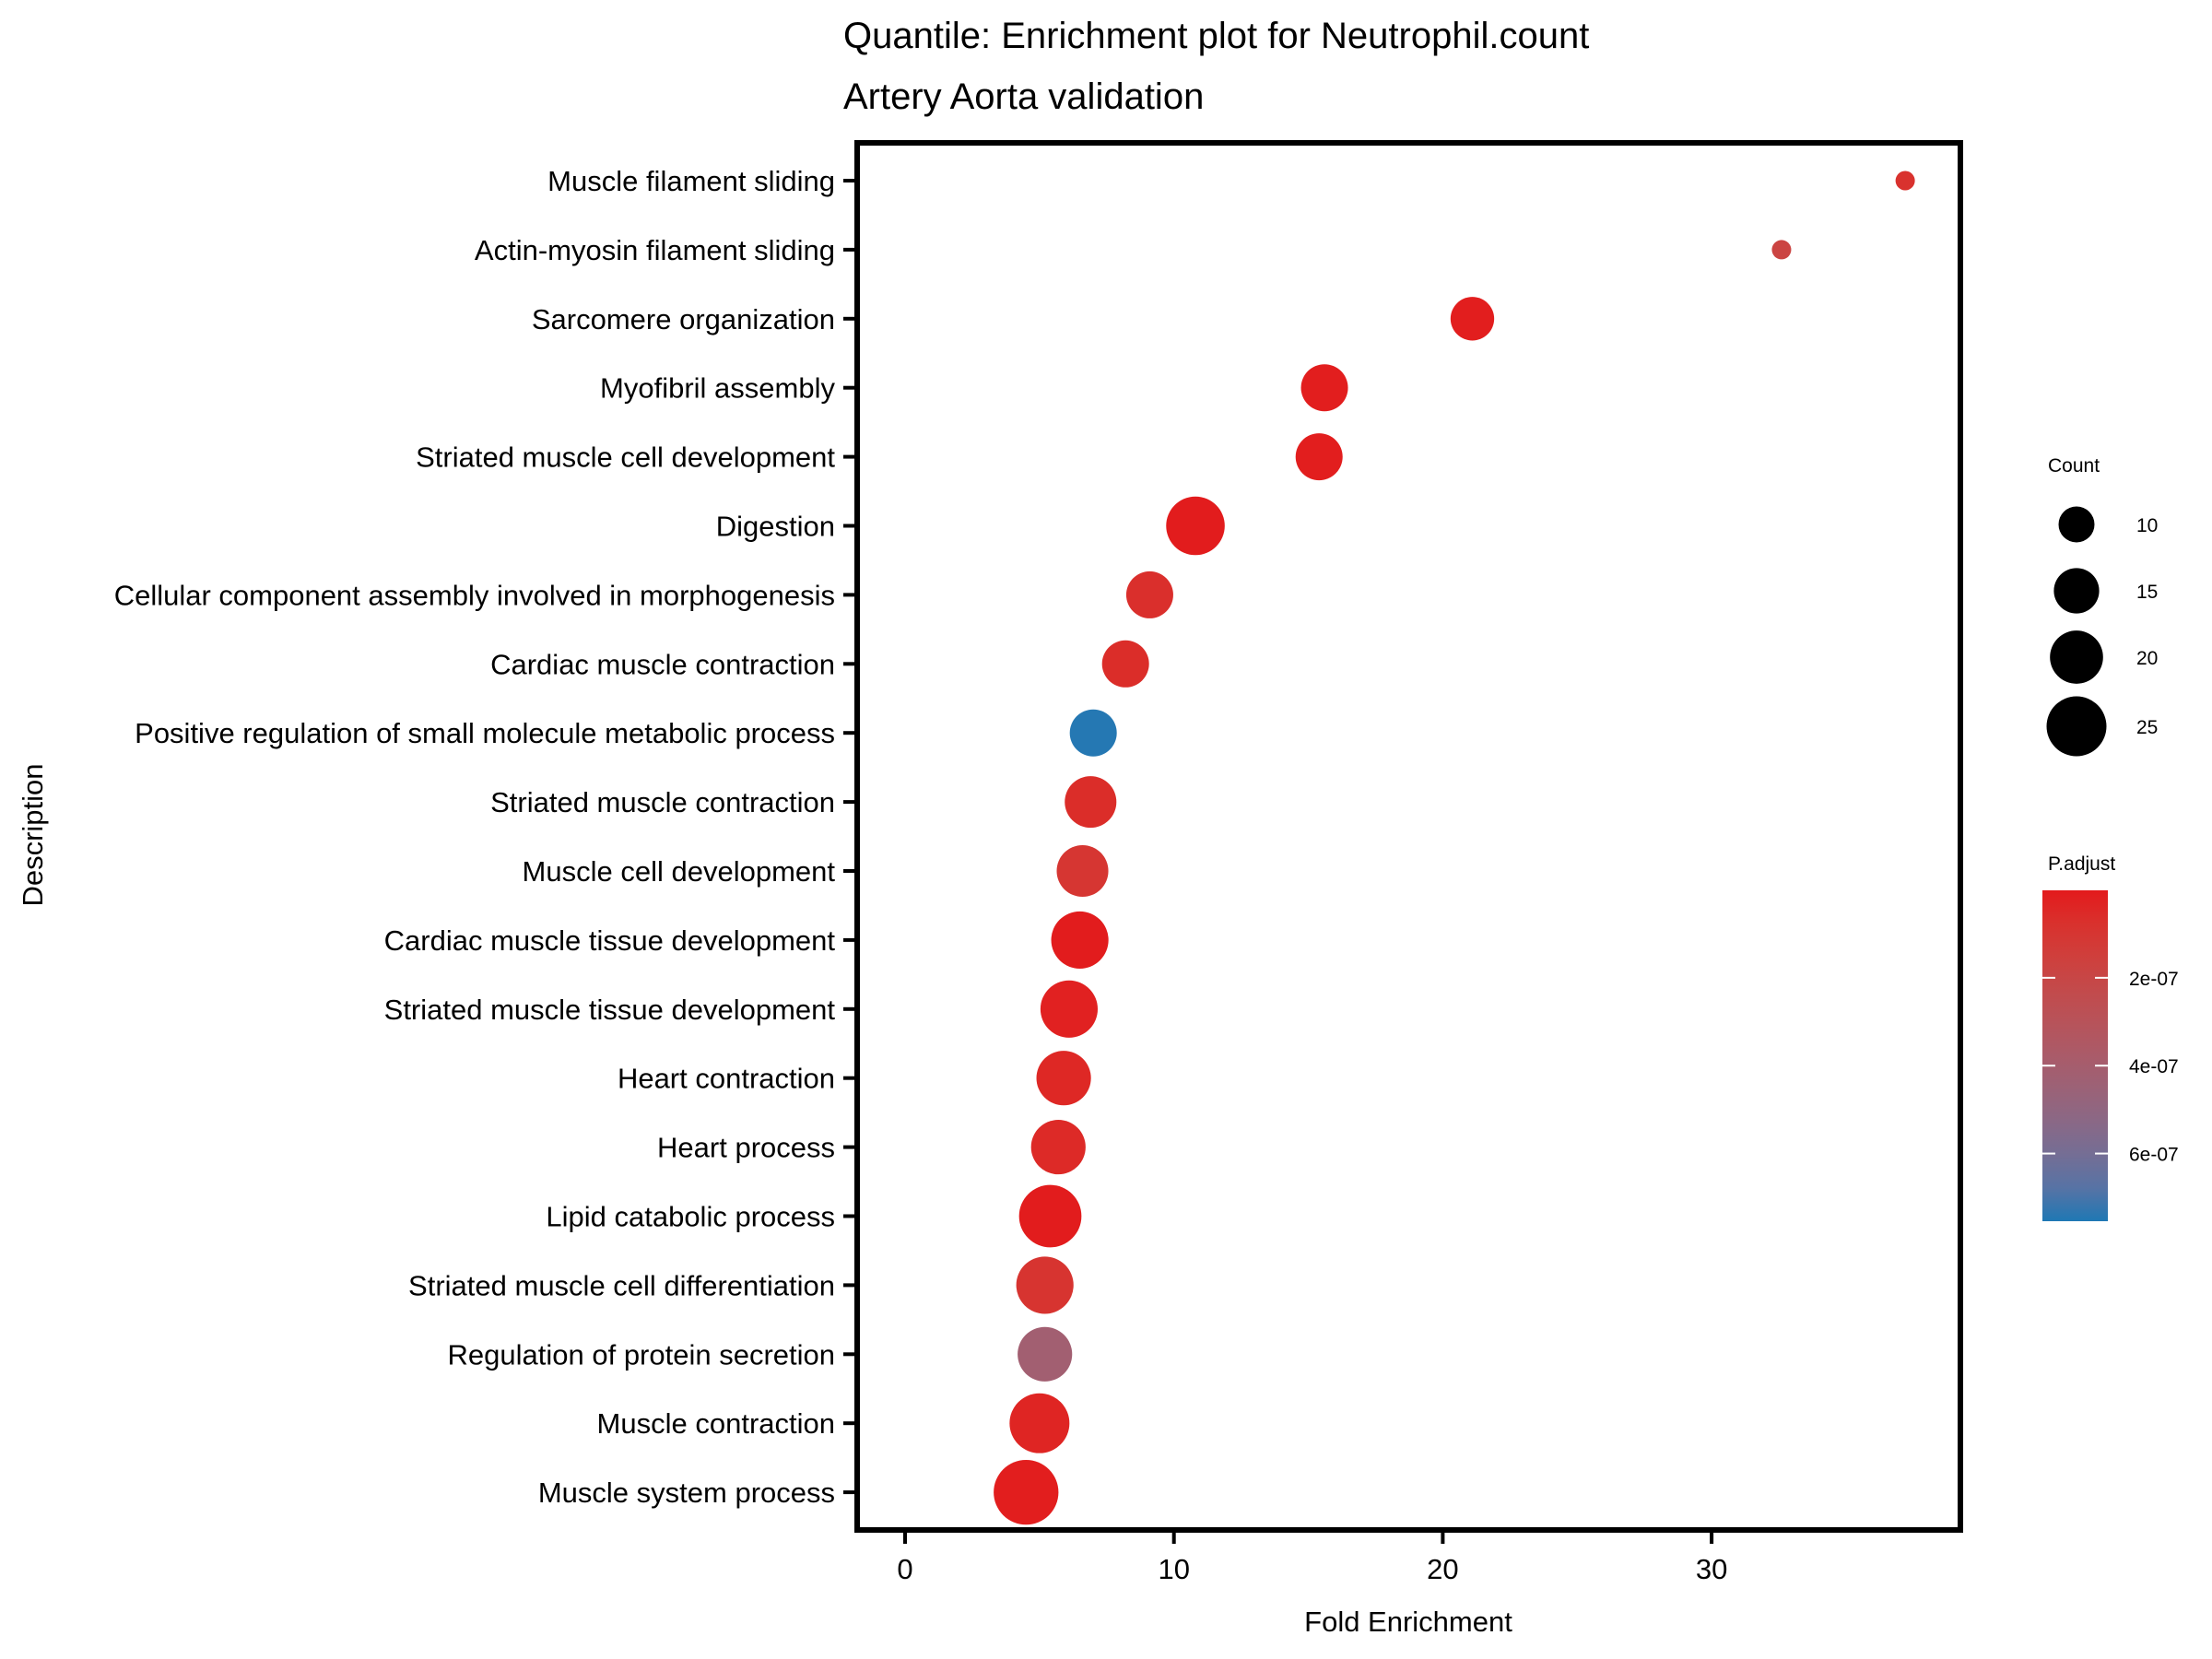 The height and width of the screenshot is (1659, 2212). Describe the element at coordinates (2154, 1155) in the screenshot. I see `color-legend-label: 6e-07` at that location.